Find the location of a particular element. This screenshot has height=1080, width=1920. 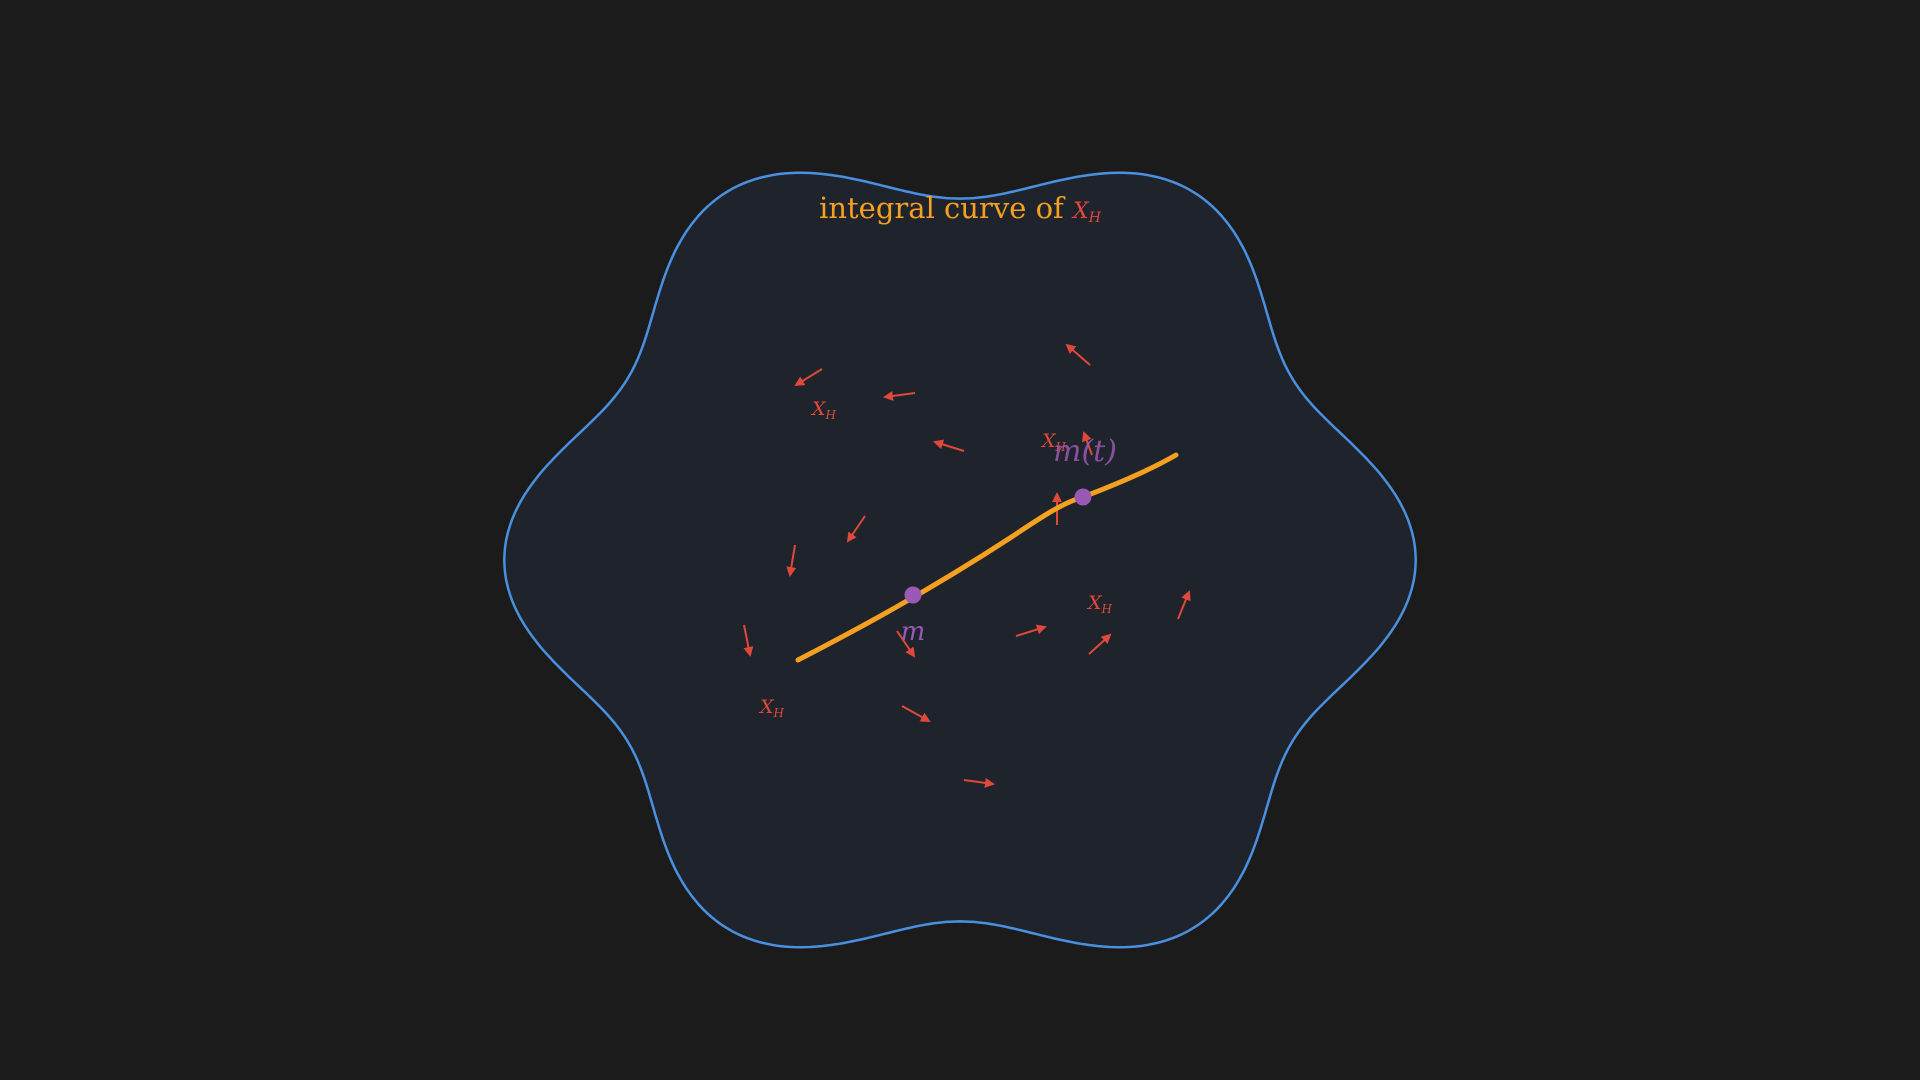

title-subscript: H is located at coordinates (1095, 218).